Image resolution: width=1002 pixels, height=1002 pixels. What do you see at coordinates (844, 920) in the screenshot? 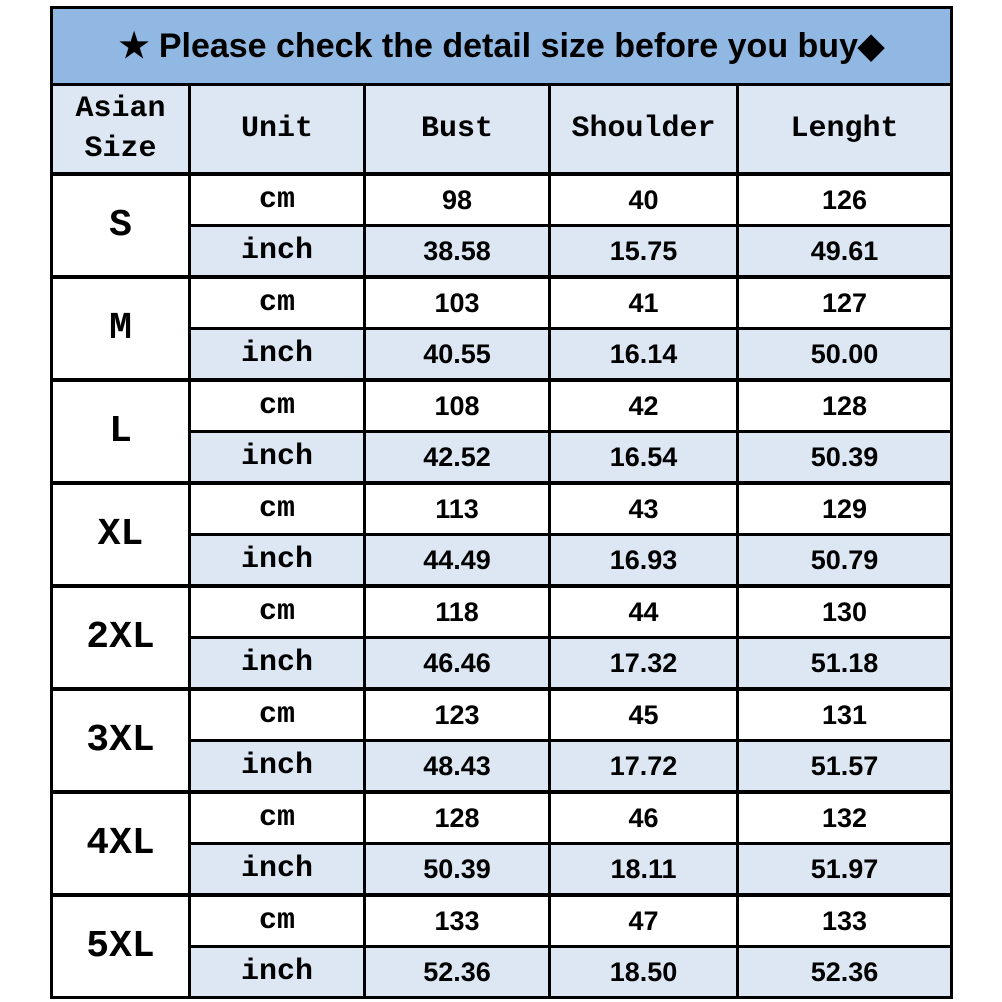
I see `value-5xl-cm-2: 133` at bounding box center [844, 920].